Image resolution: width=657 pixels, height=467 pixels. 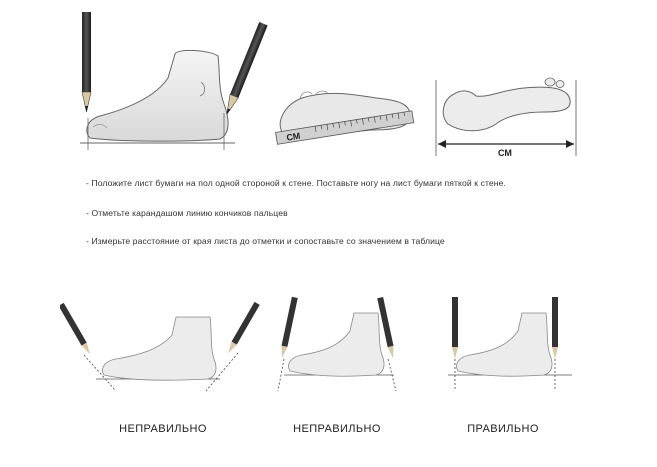 I want to click on foot-outline-measurement: СМ, so click(x=506, y=117).